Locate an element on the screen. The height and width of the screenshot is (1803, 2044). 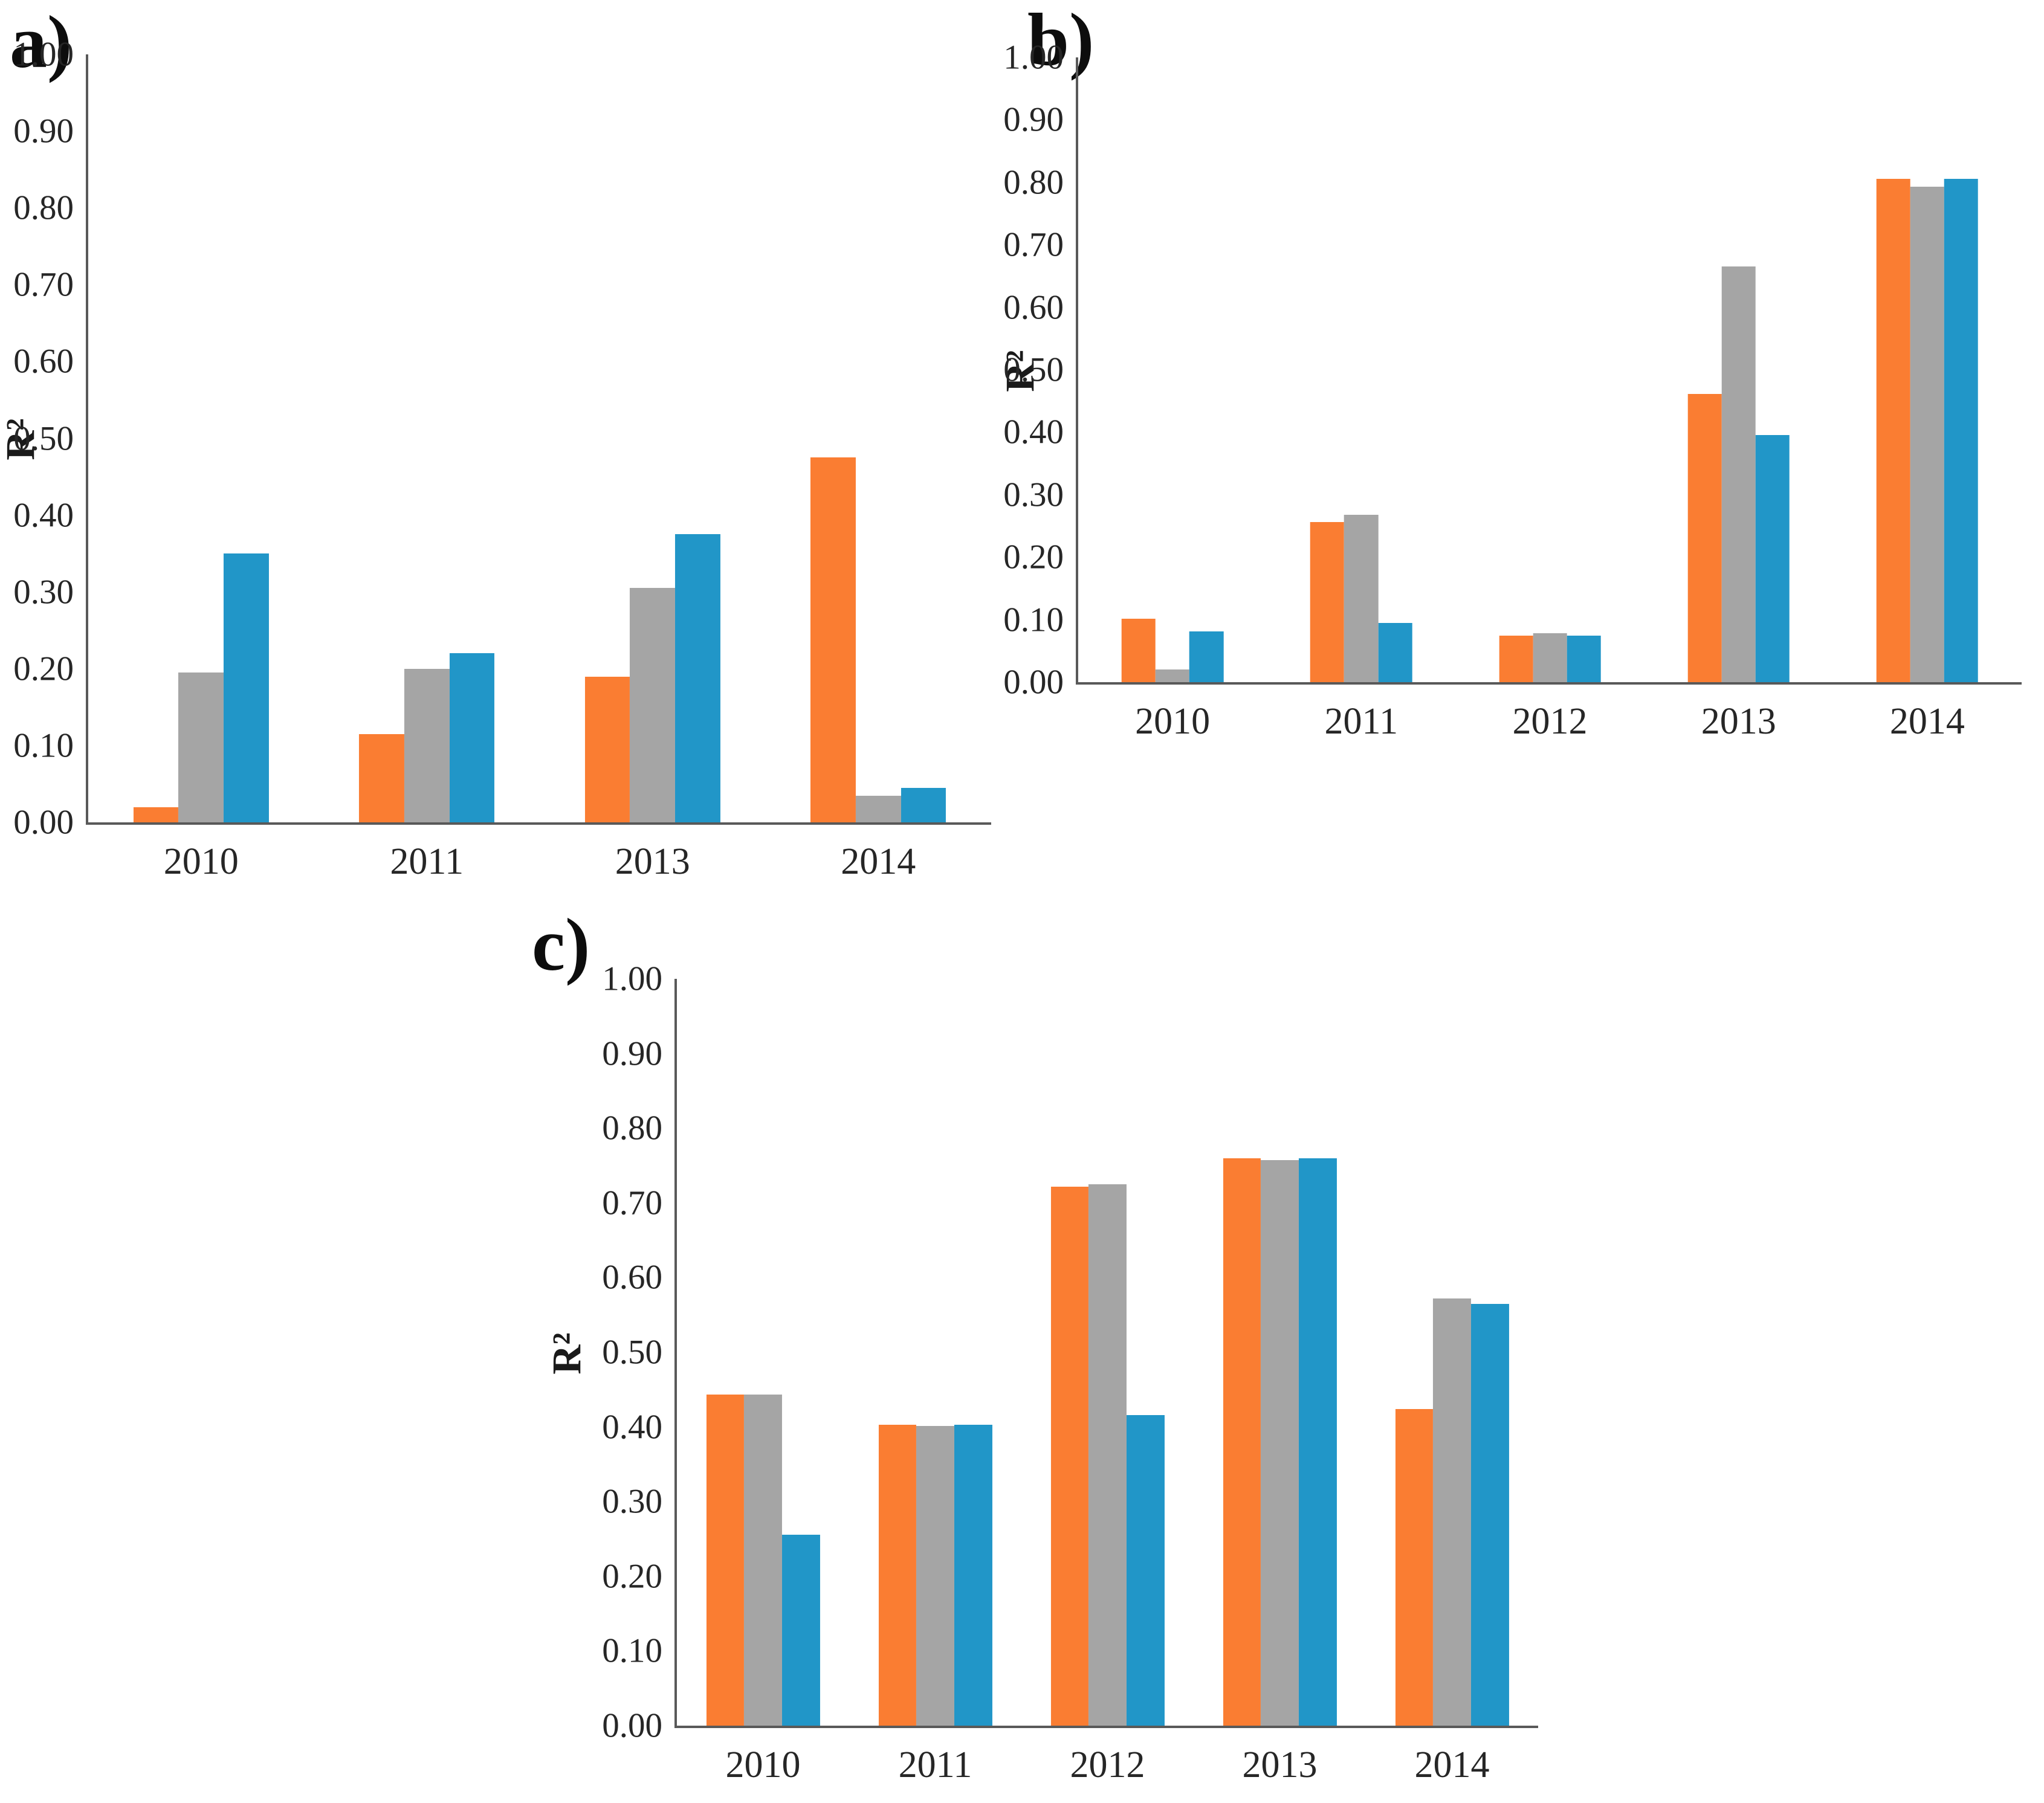
panel-a-letter: a) is located at coordinates (41, 42).